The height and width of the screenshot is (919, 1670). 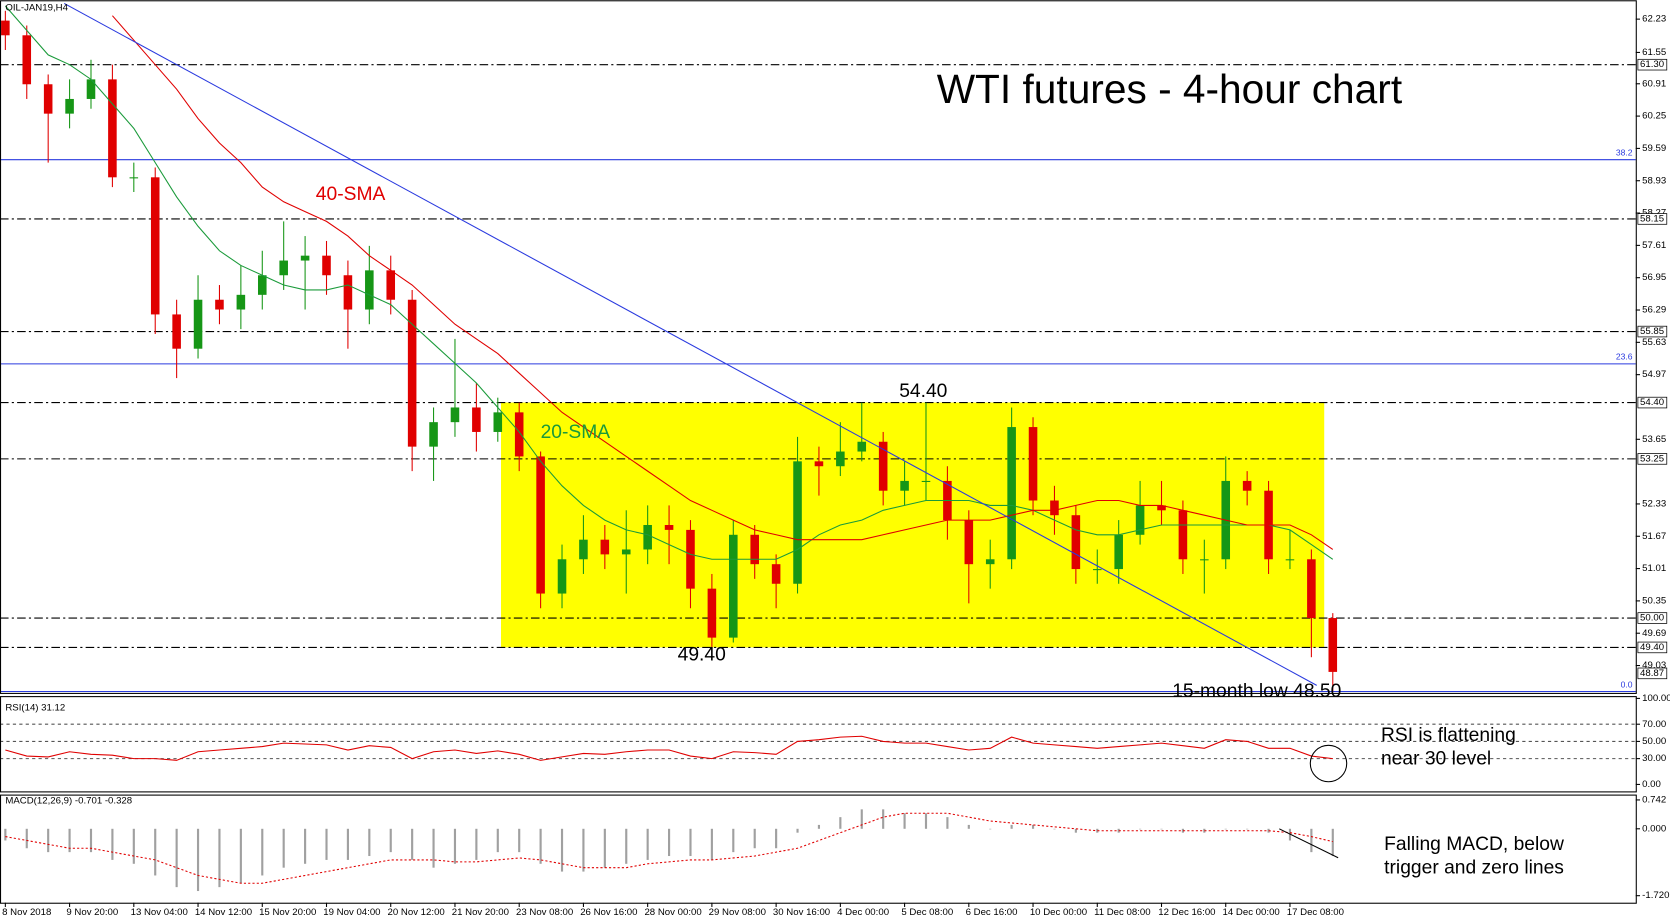 I want to click on y-tick-label: 58.93, so click(x=1654, y=180).